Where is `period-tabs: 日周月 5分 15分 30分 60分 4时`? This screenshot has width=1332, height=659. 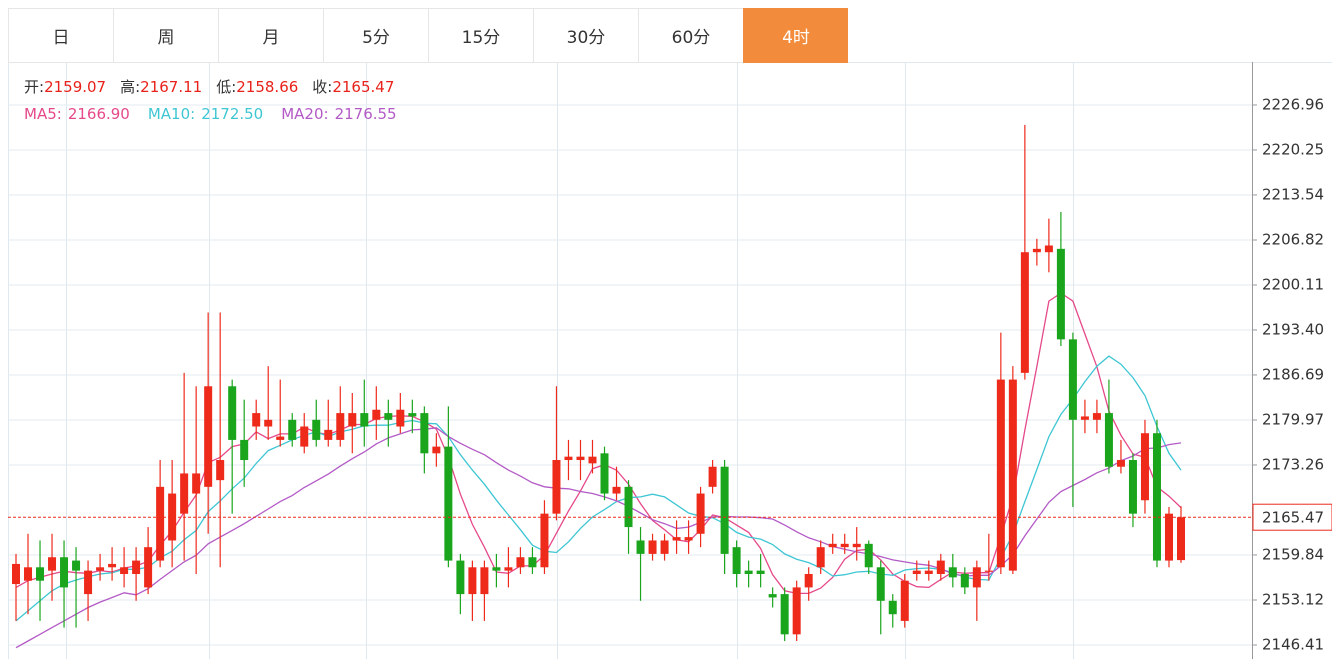 period-tabs: 日周月 5分 15分 30分 60分 4时 is located at coordinates (428, 35).